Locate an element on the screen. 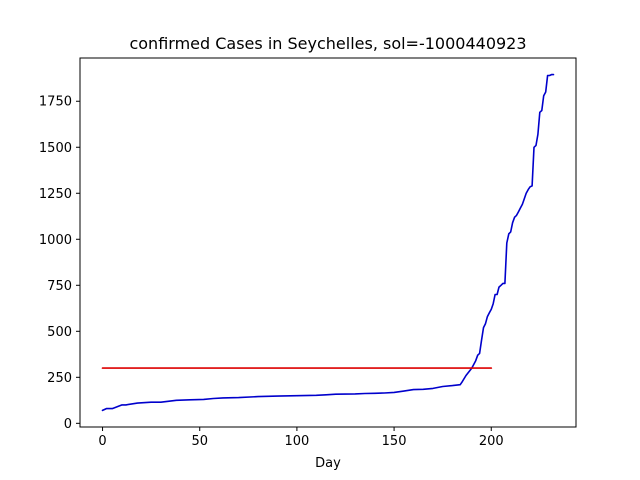 This screenshot has width=640, height=480. y-tick-label: 1000 is located at coordinates (55, 240).